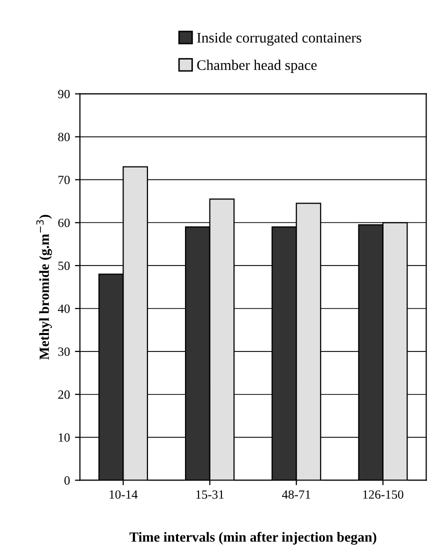 The image size is (444, 552). I want to click on legend-label: Inside corrugated containers, so click(279, 39).